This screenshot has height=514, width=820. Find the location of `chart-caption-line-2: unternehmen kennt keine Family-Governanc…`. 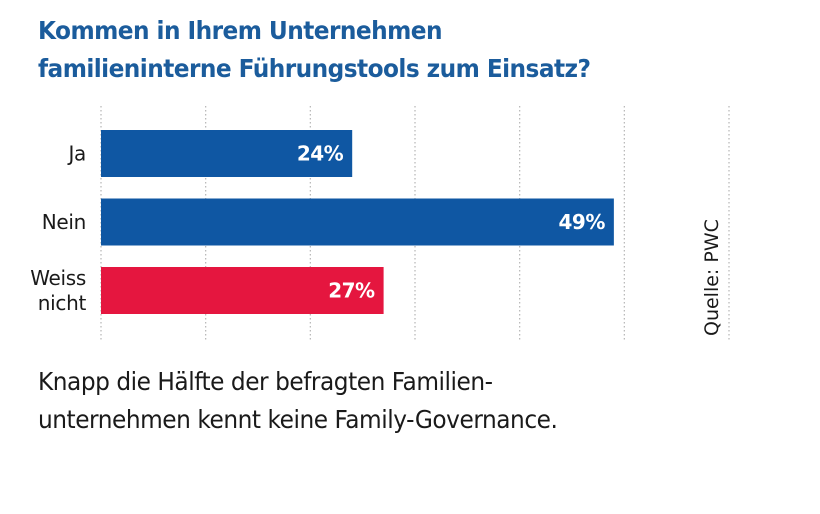

chart-caption-line-2: unternehmen kennt keine Family-Governanc… is located at coordinates (298, 419).